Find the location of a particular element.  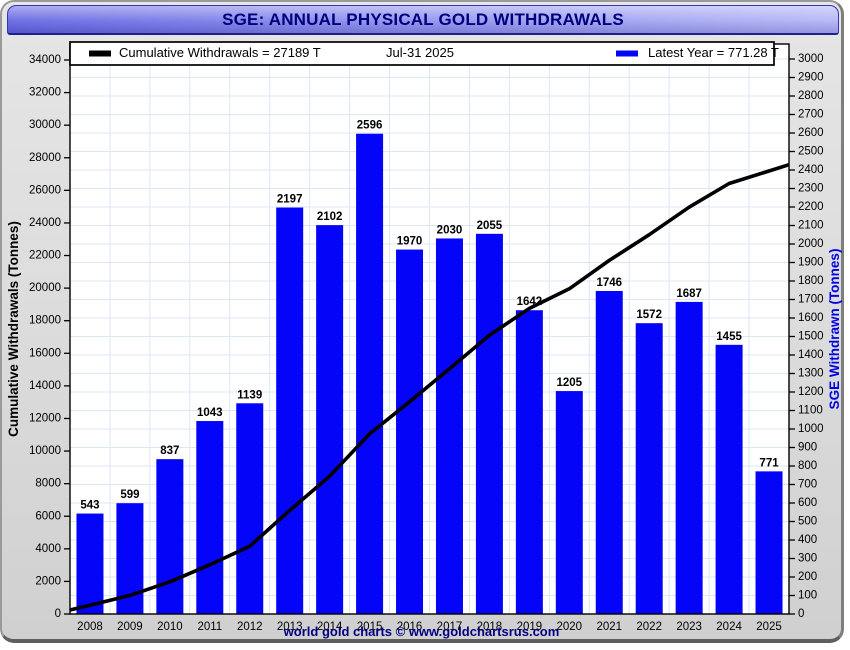

bar-2022 is located at coordinates (649, 468).